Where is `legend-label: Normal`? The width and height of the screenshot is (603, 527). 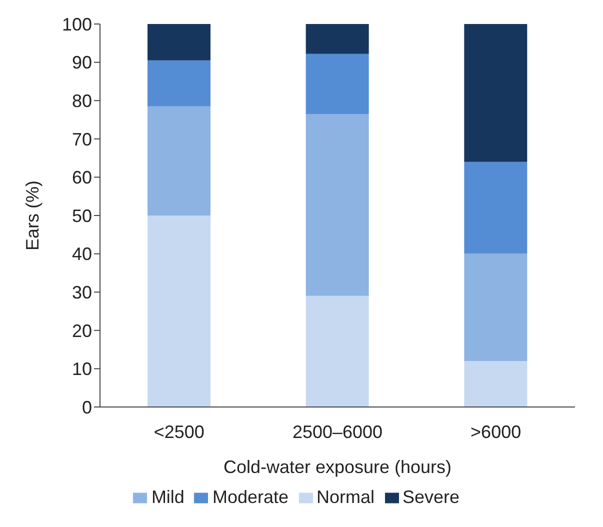 legend-label: Normal is located at coordinates (345, 497).